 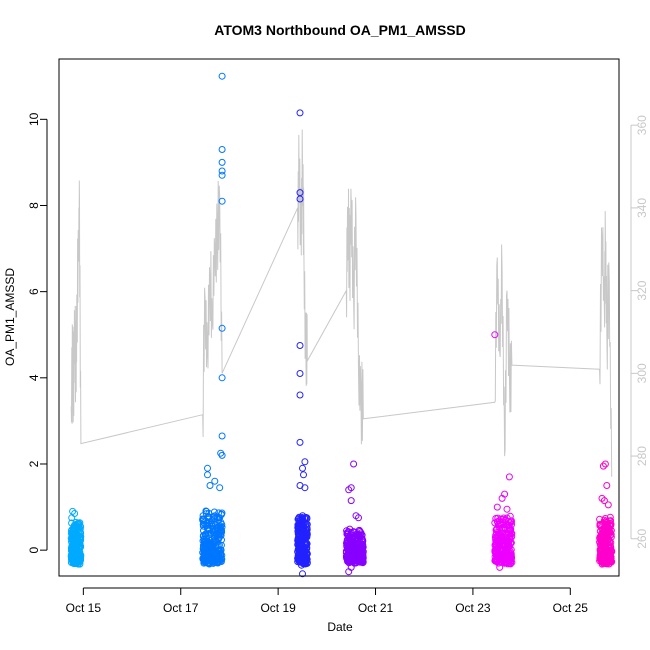 What do you see at coordinates (181, 608) in the screenshot?
I see `x-tick-label: Oct 17` at bounding box center [181, 608].